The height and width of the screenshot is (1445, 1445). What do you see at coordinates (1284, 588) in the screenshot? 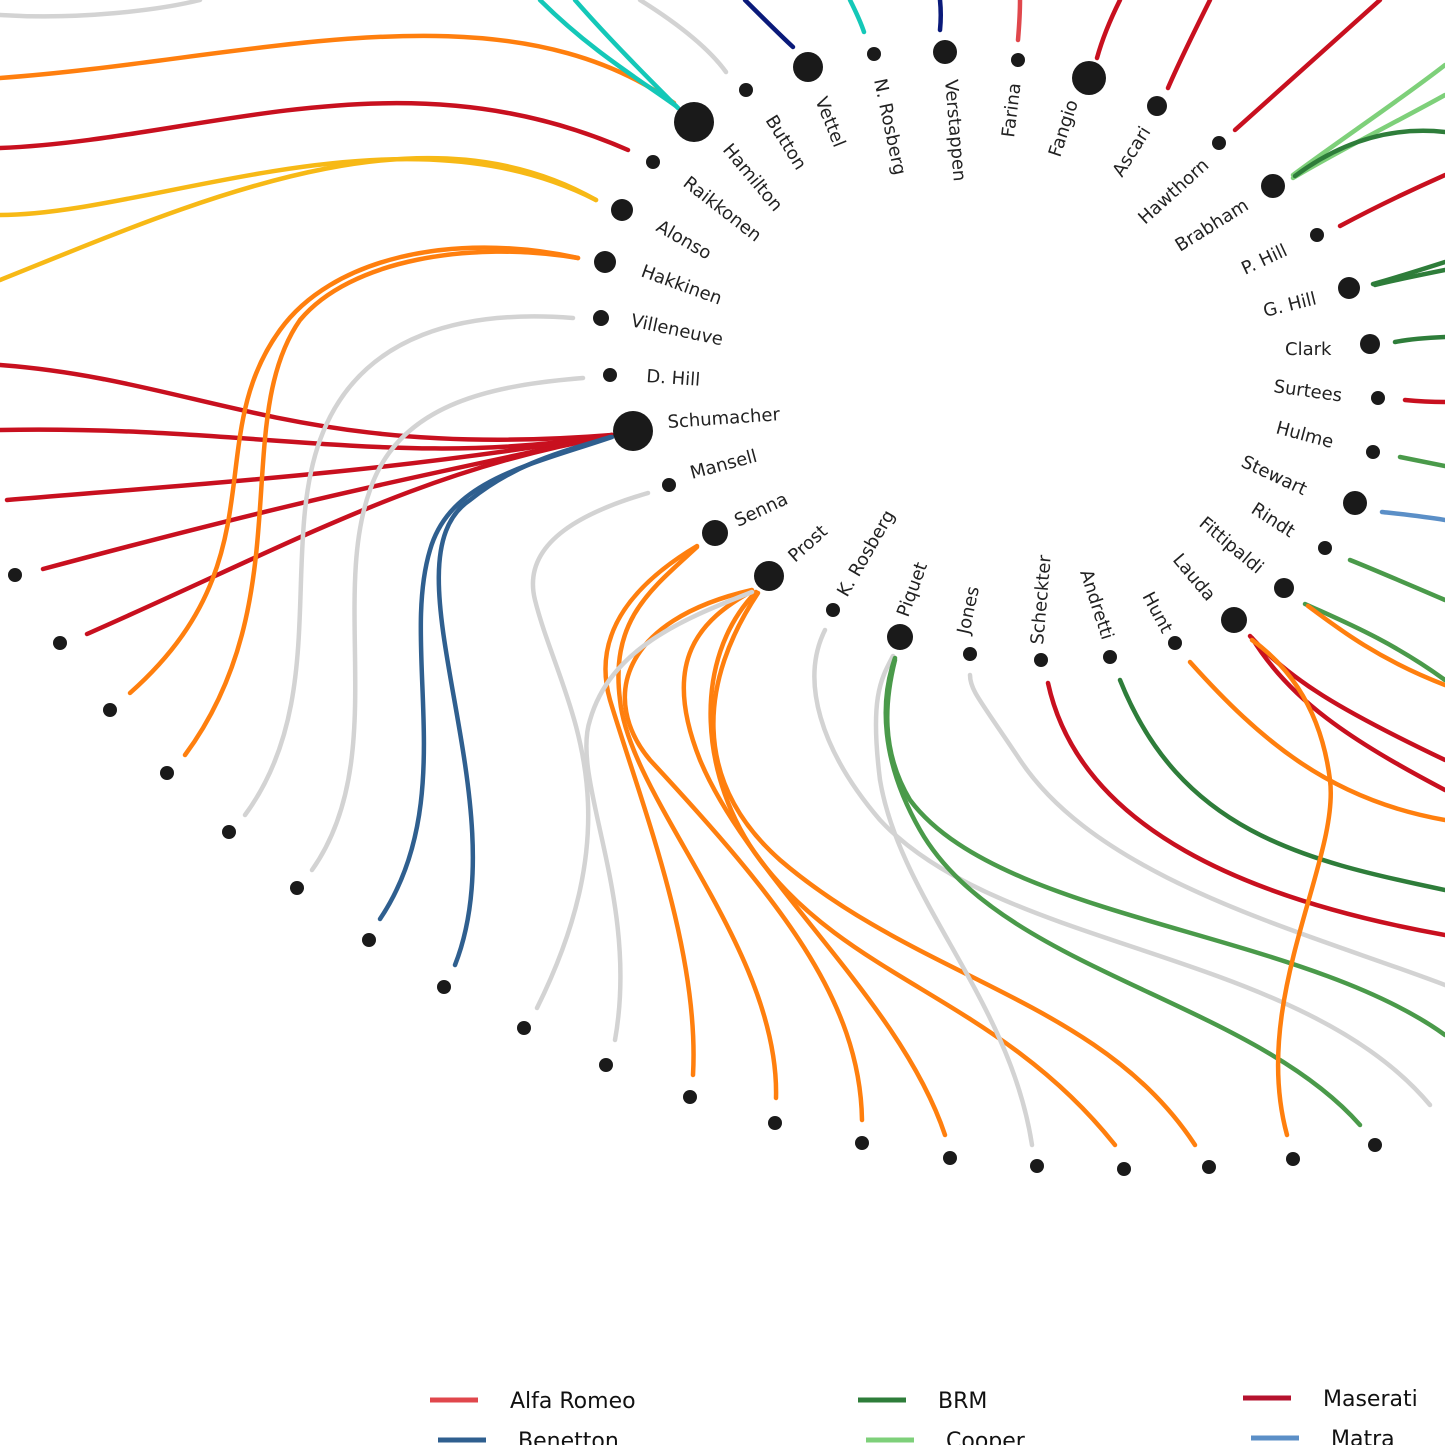
I see `driver-node-fittipaldi` at bounding box center [1284, 588].